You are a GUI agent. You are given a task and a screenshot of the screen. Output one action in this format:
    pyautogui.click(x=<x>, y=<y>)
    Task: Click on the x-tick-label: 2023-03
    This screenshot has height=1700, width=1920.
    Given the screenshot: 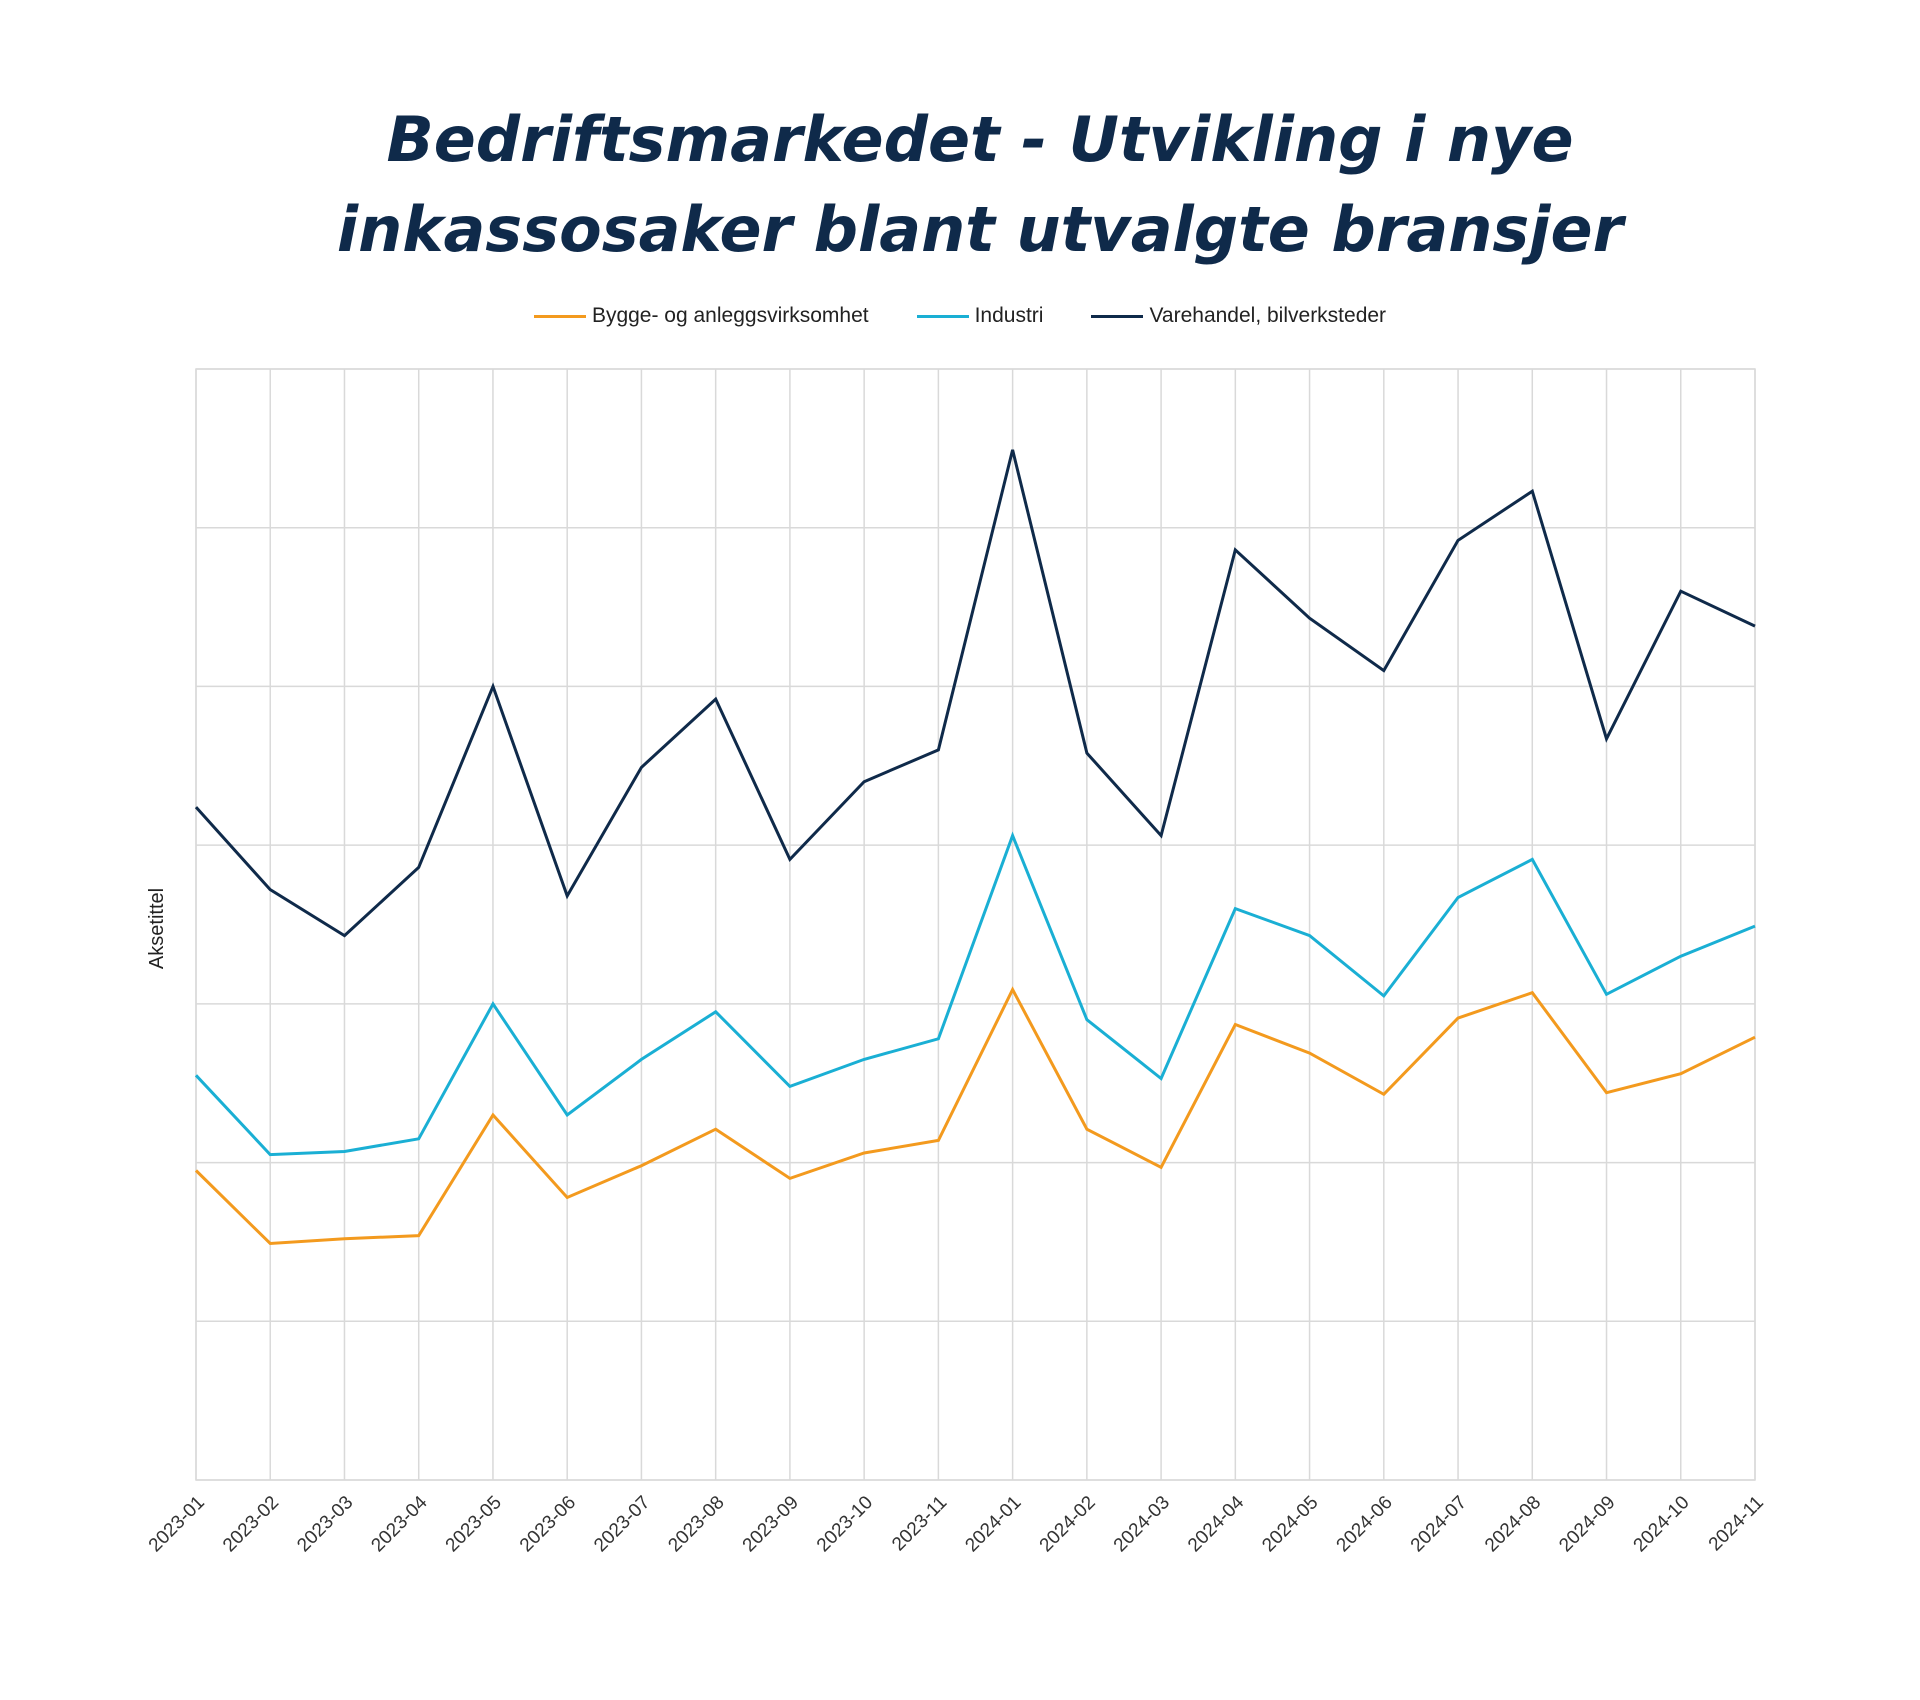 What is the action you would take?
    pyautogui.click(x=325, y=1524)
    